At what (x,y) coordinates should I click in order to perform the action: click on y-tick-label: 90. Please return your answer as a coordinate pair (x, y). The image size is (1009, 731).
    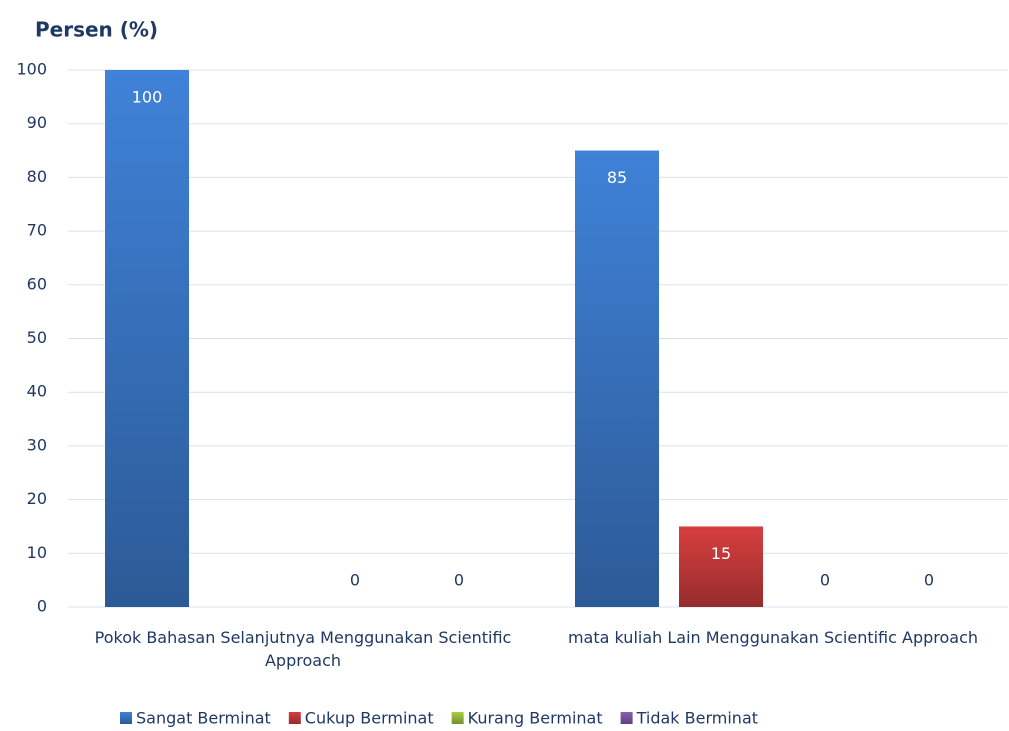
    Looking at the image, I should click on (37, 122).